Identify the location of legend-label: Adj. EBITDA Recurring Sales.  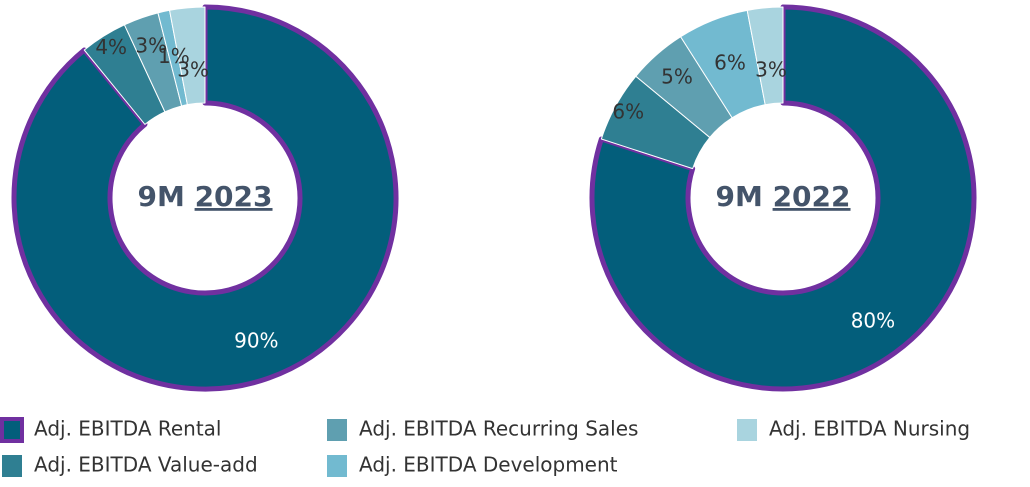
(498, 429).